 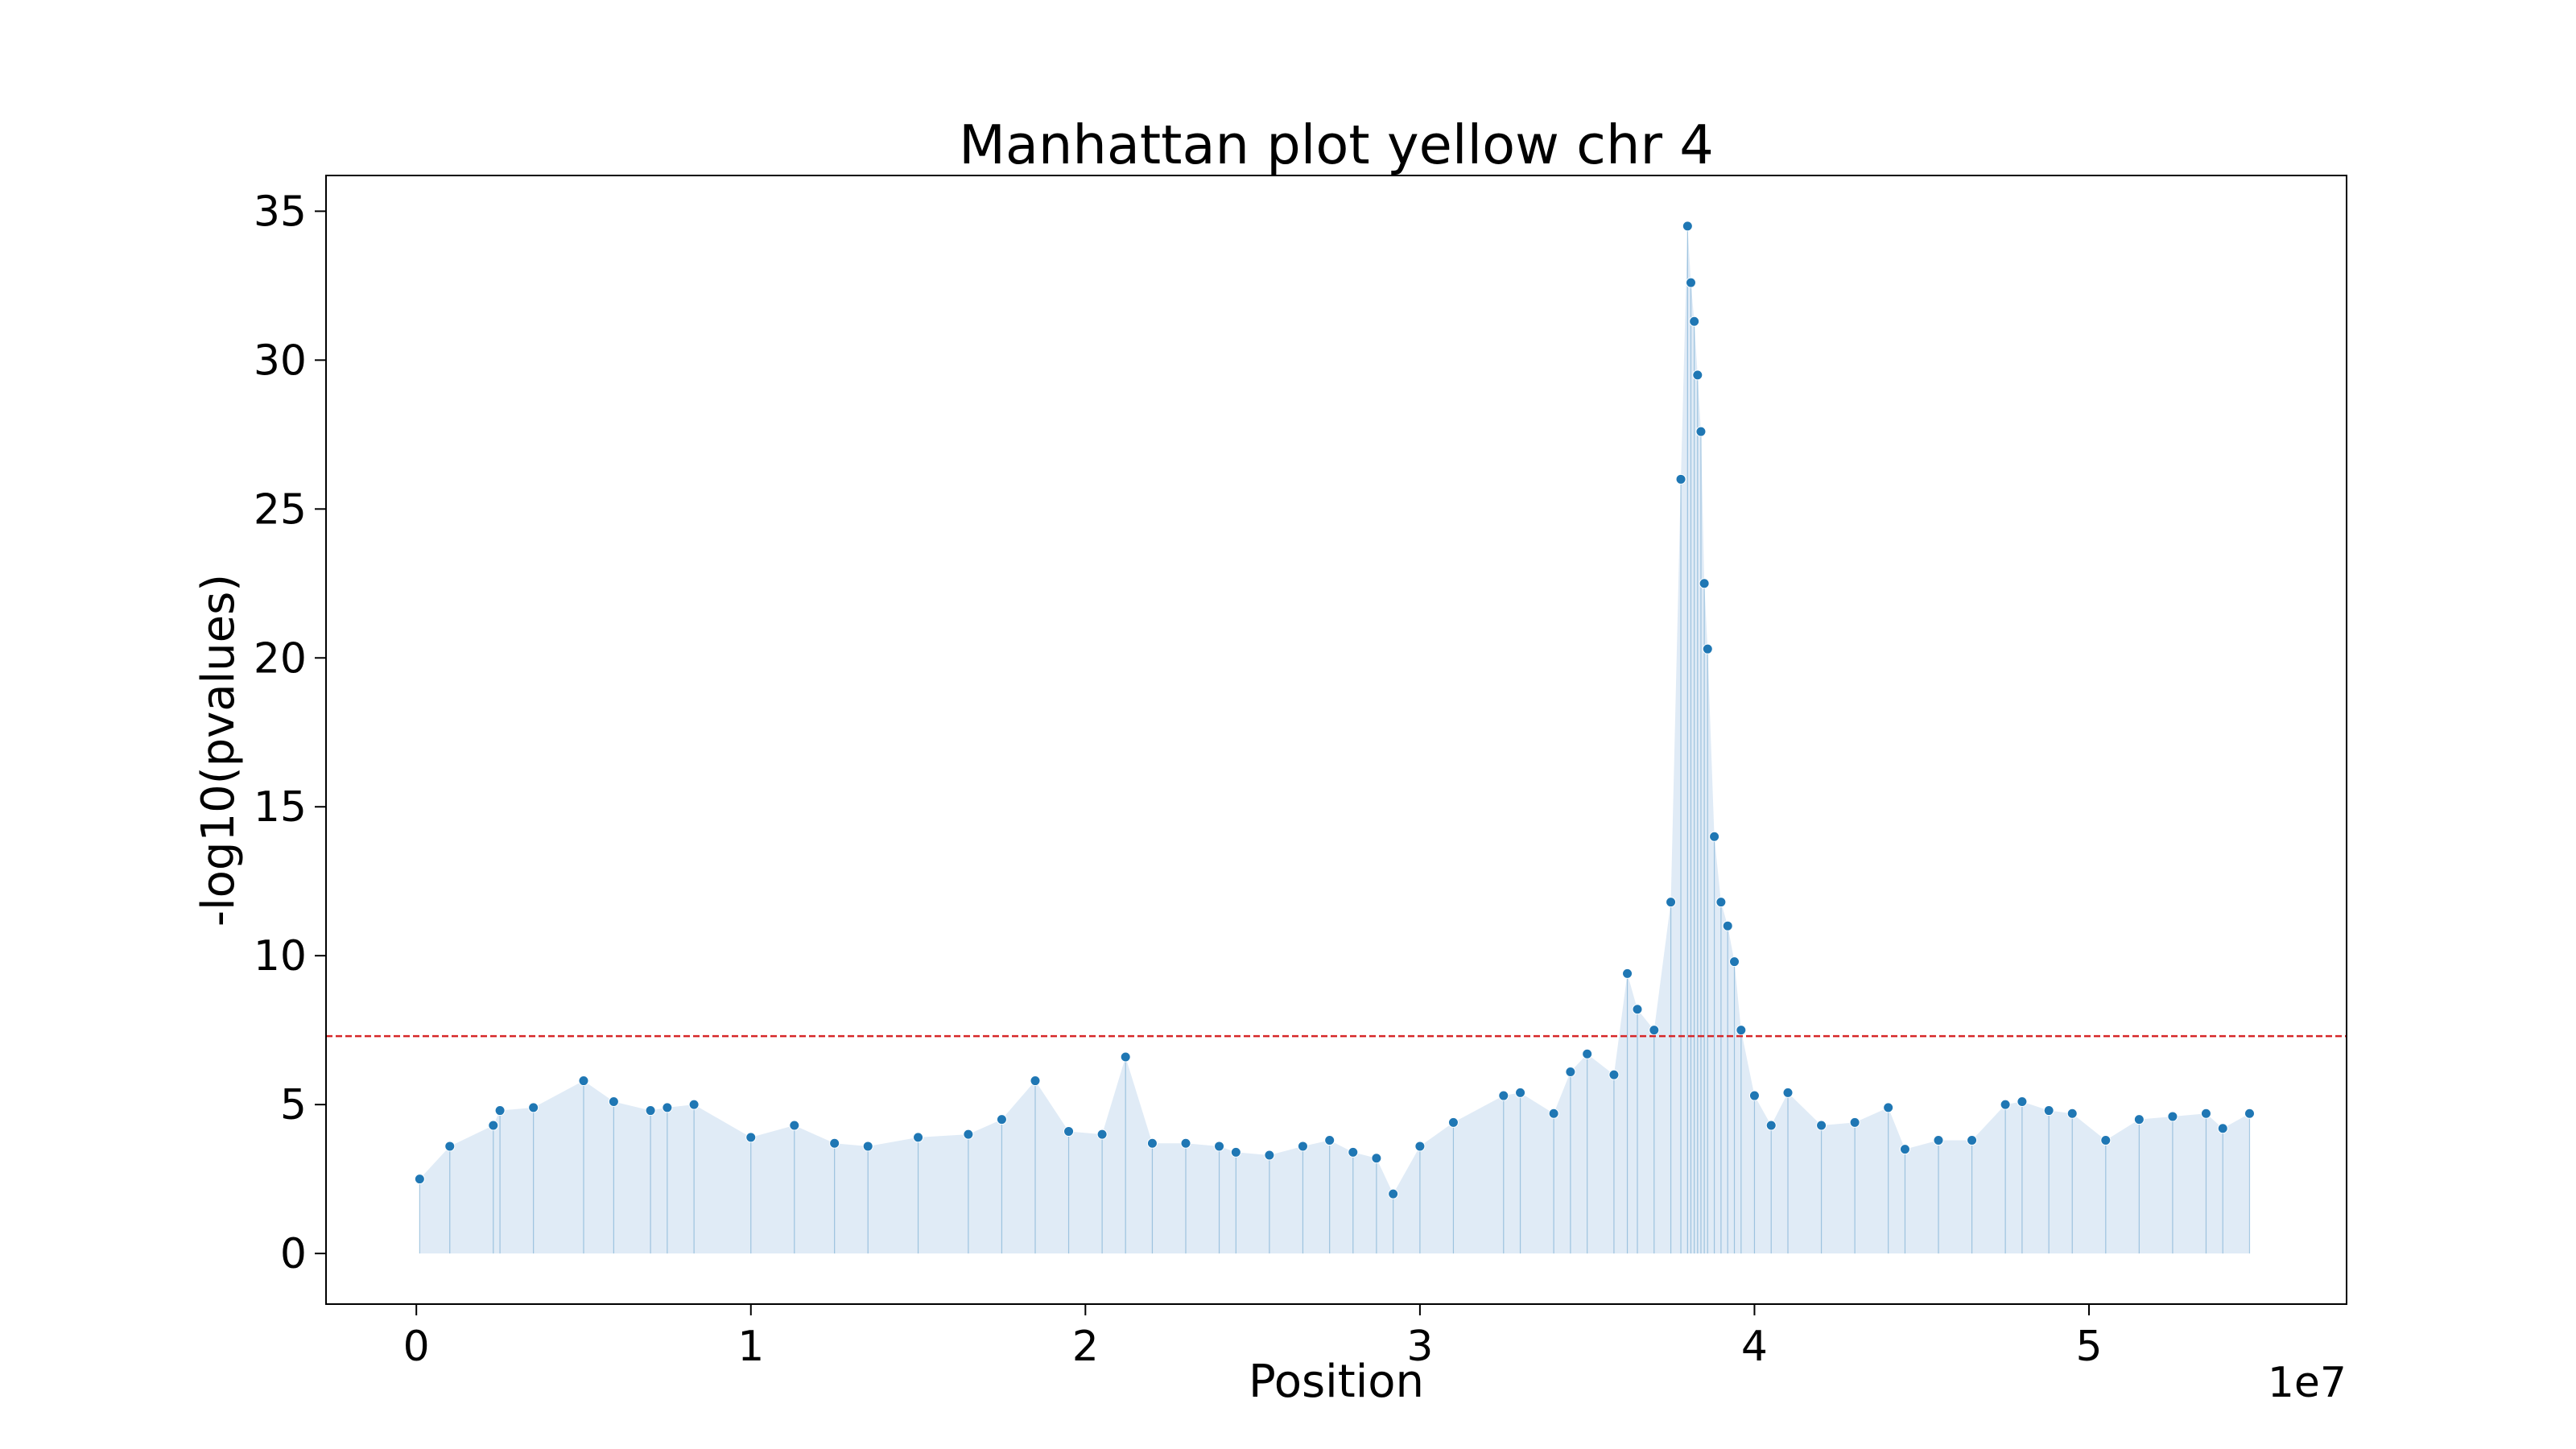 What do you see at coordinates (293, 1105) in the screenshot?
I see `y-tick-label: 5` at bounding box center [293, 1105].